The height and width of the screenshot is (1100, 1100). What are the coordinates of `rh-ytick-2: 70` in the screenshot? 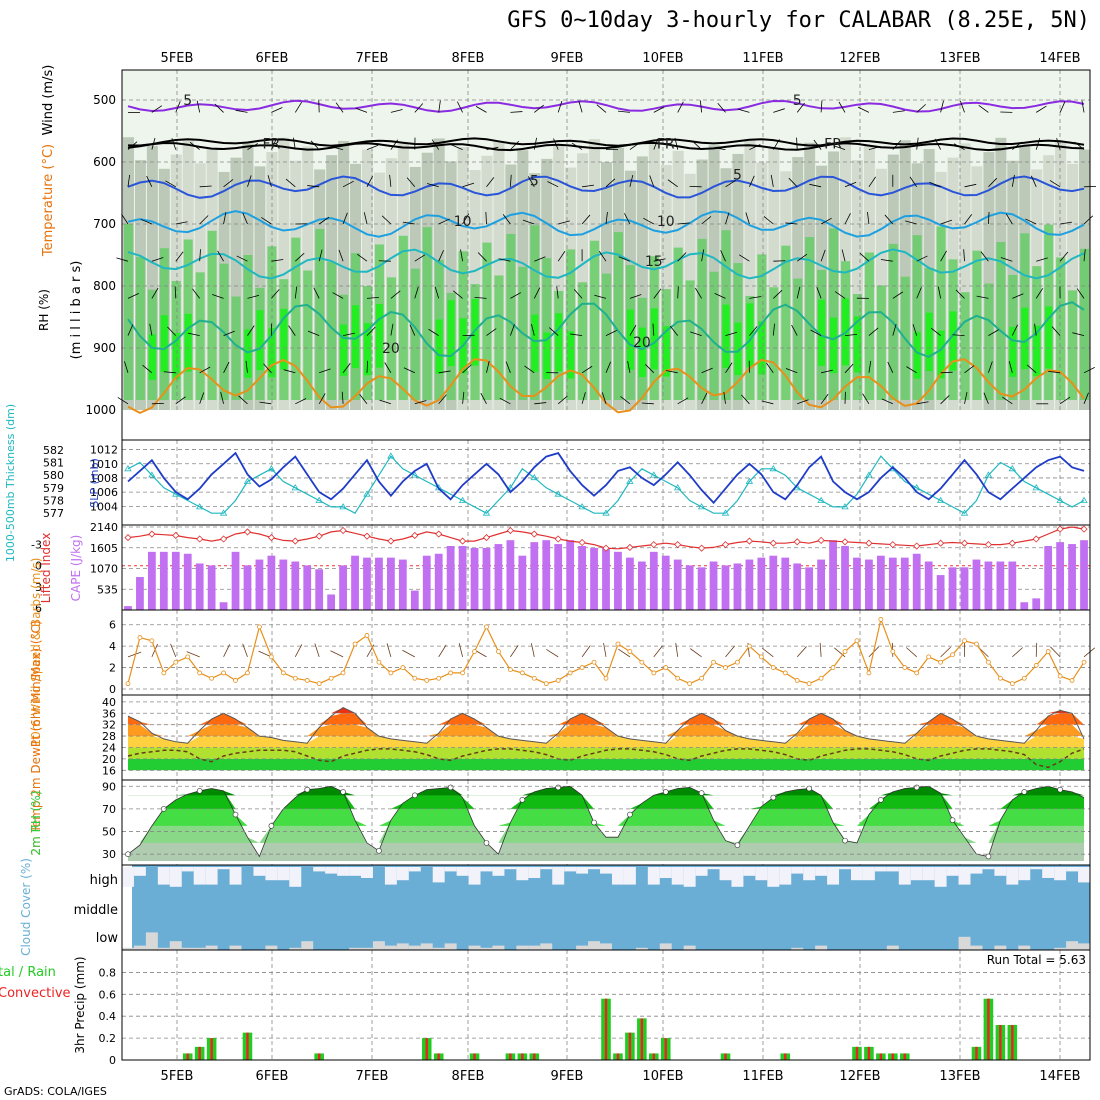 It's located at (109, 809).